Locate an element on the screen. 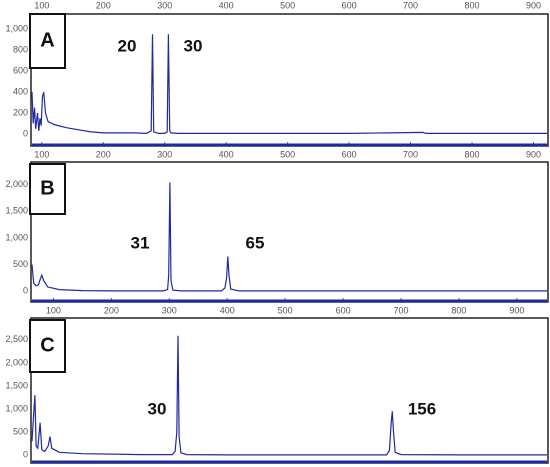 This screenshot has height=467, width=550. y-tick-label: 400 is located at coordinates (20, 91).